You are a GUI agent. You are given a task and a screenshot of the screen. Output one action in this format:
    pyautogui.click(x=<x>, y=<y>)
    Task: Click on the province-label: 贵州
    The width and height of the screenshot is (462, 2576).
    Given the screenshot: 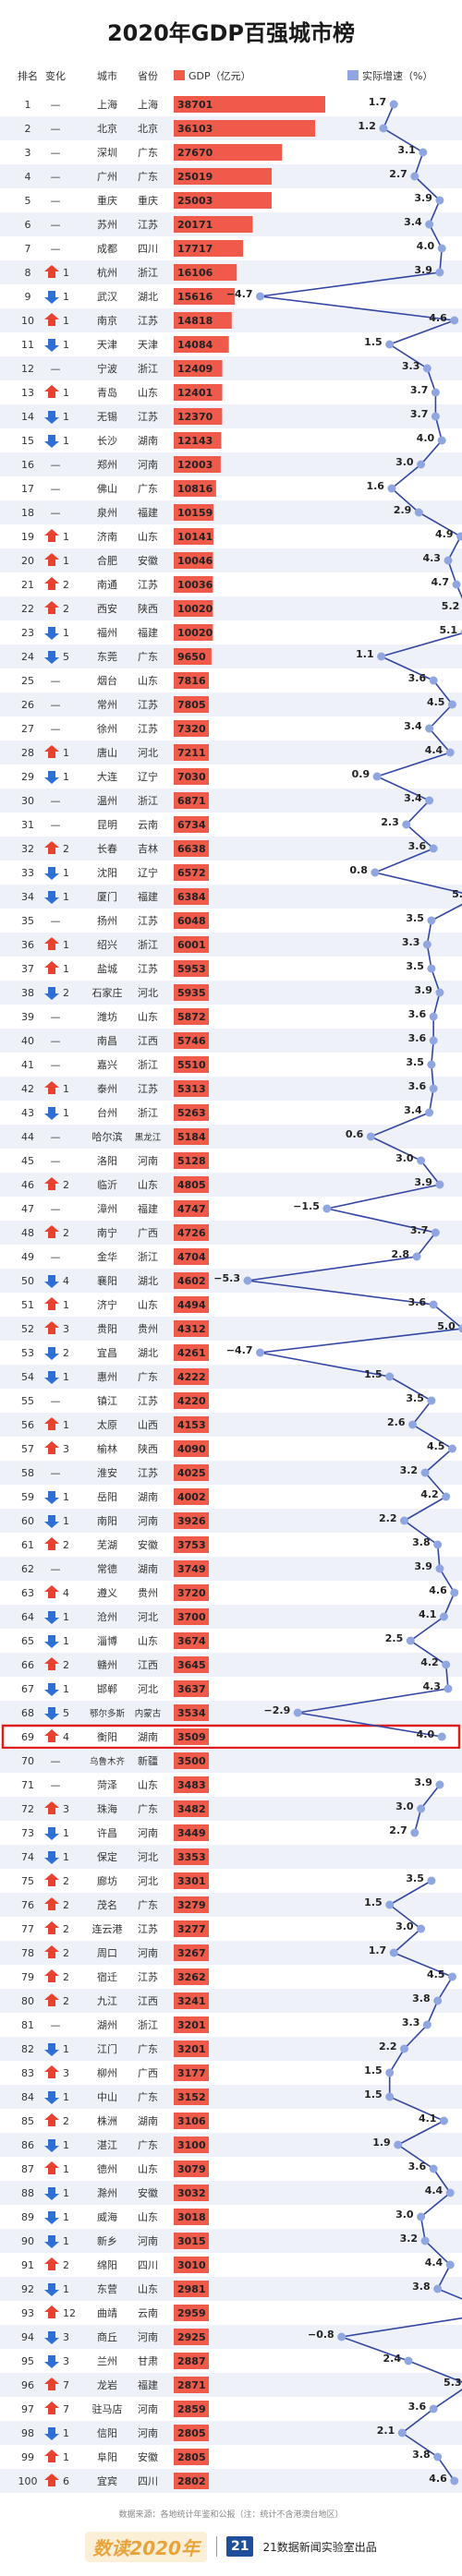 What is the action you would take?
    pyautogui.click(x=148, y=1593)
    